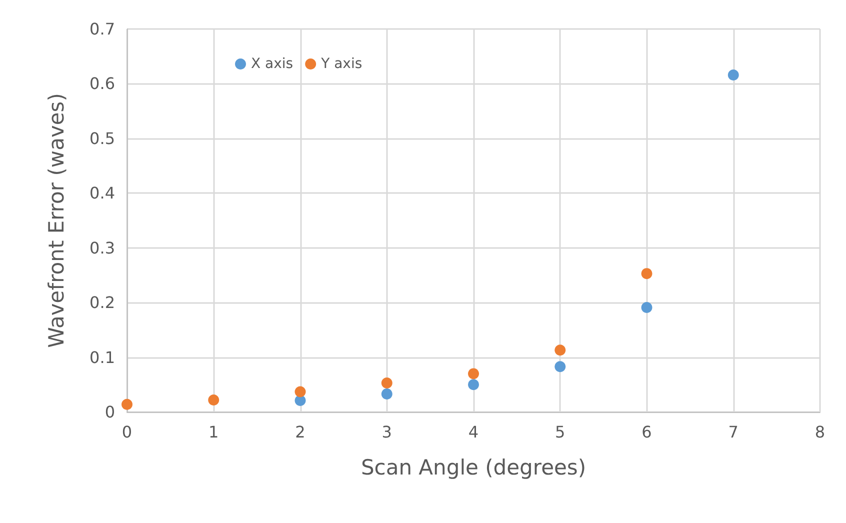  Describe the element at coordinates (560, 432) in the screenshot. I see `x-tick-label: 5` at that location.